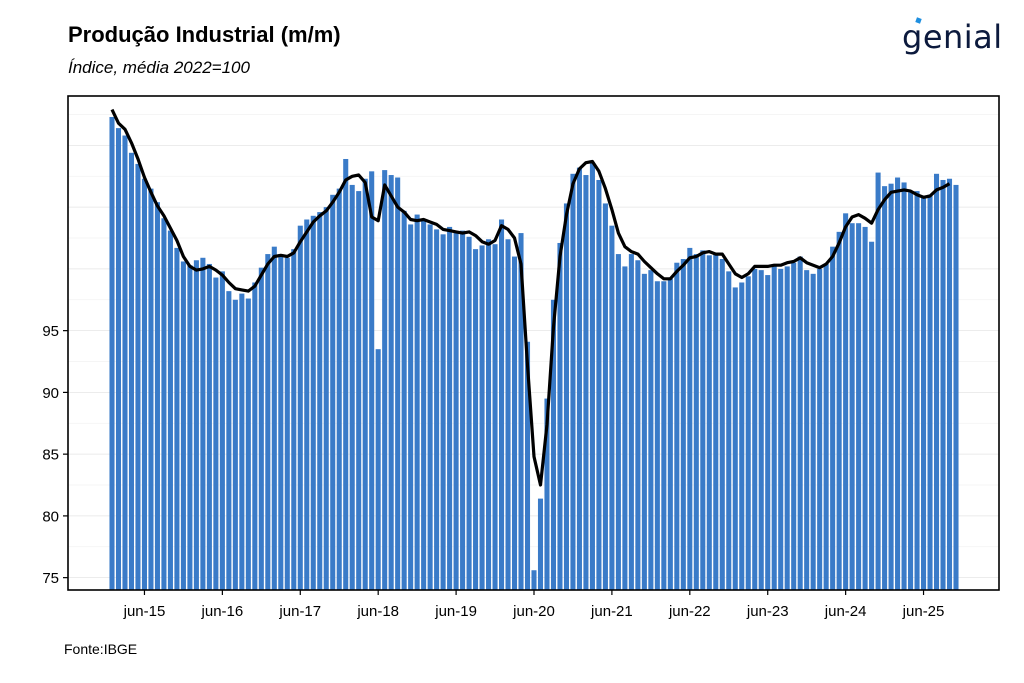  Describe the element at coordinates (222, 611) in the screenshot. I see `x-tick-label: jun-16` at that location.